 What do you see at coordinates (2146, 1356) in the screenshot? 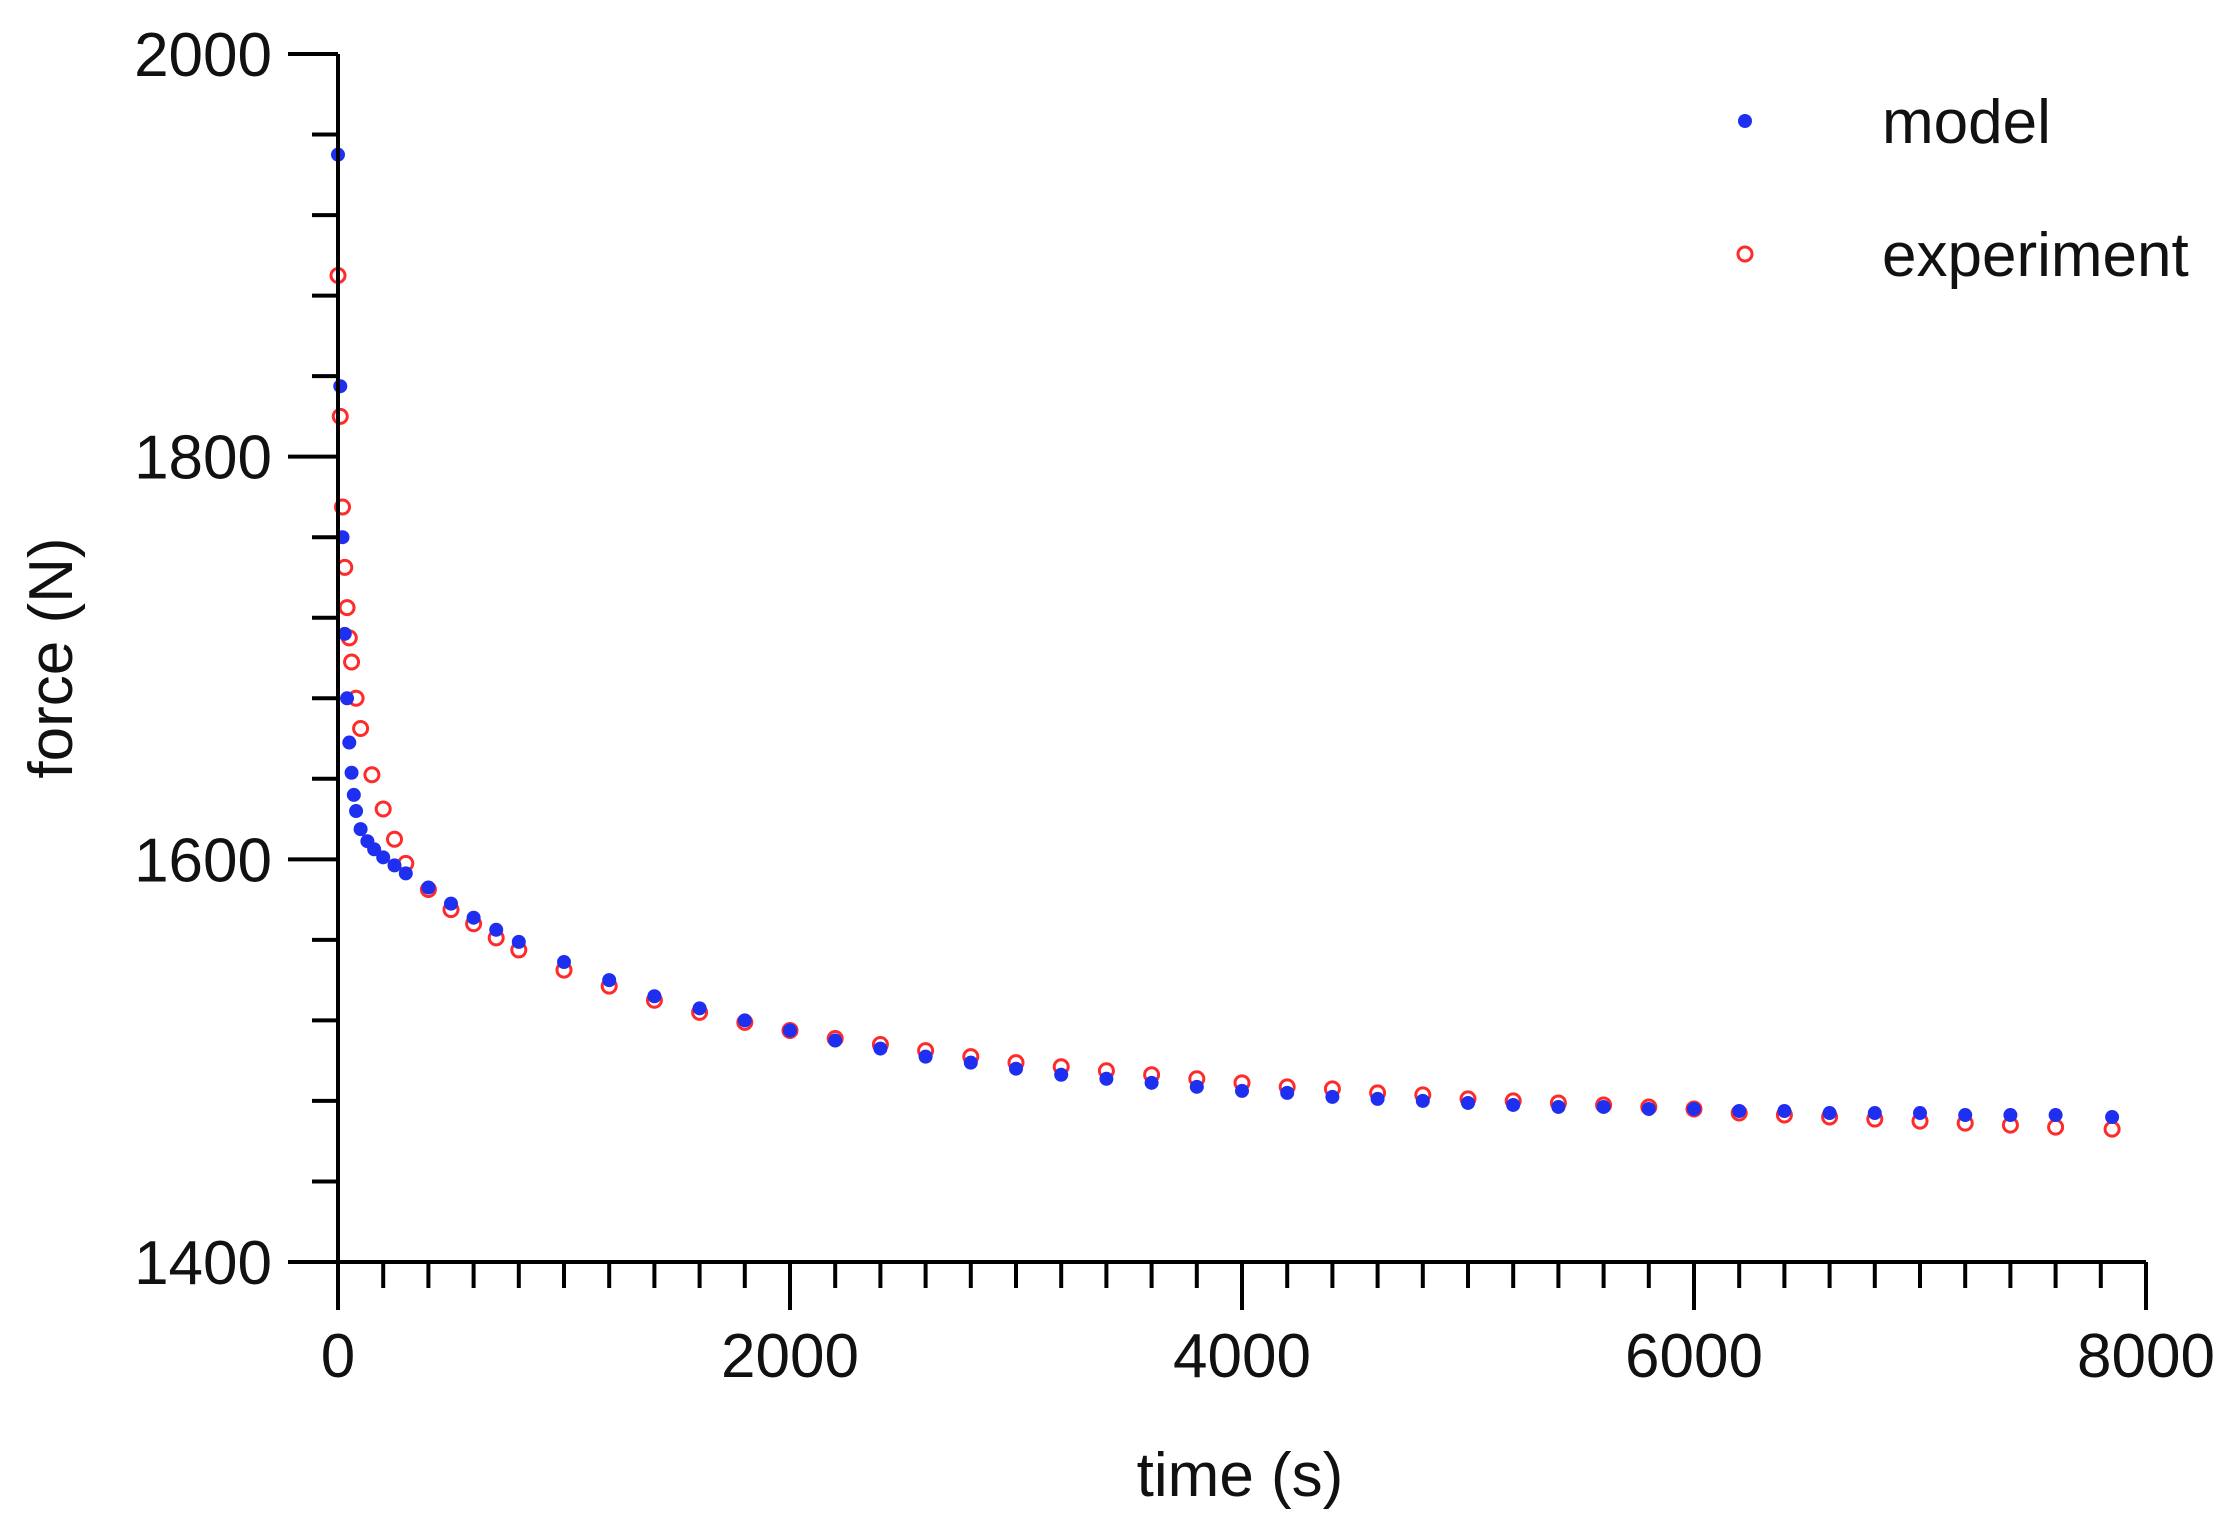
I see `x-tick-label: 8000` at bounding box center [2146, 1356].